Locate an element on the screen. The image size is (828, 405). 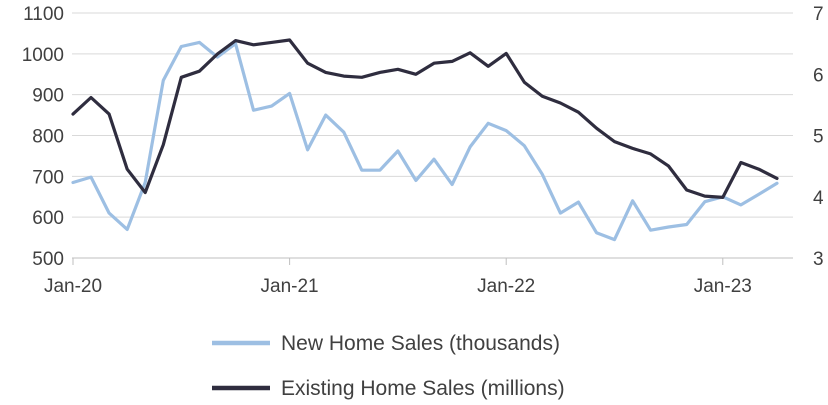
right-tick-label: 3 is located at coordinates (818, 259).